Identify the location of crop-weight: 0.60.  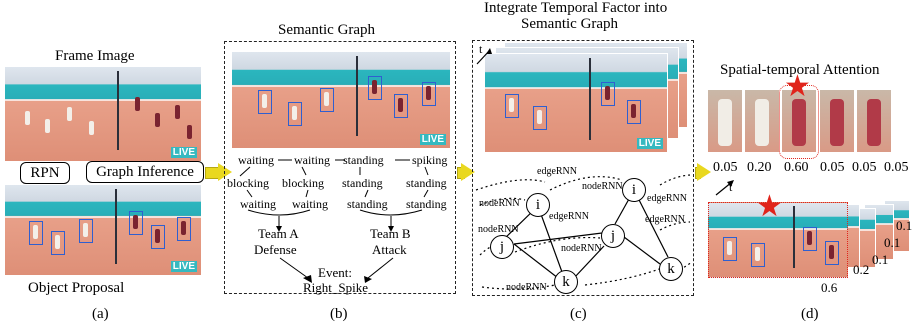
(796, 167).